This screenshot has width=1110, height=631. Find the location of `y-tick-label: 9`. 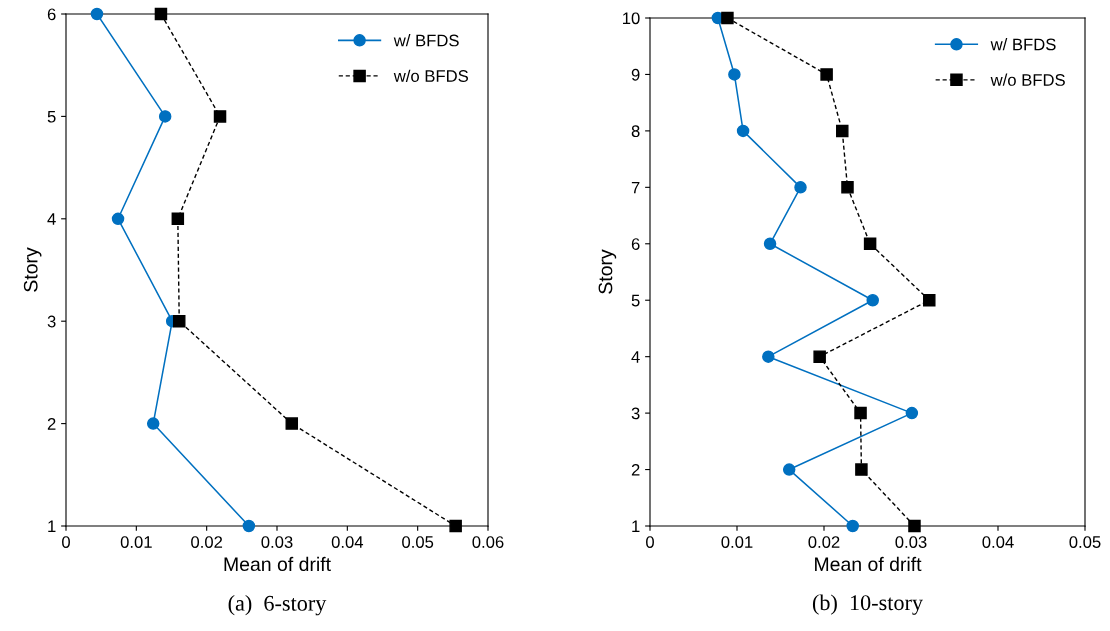

y-tick-label: 9 is located at coordinates (635, 74).